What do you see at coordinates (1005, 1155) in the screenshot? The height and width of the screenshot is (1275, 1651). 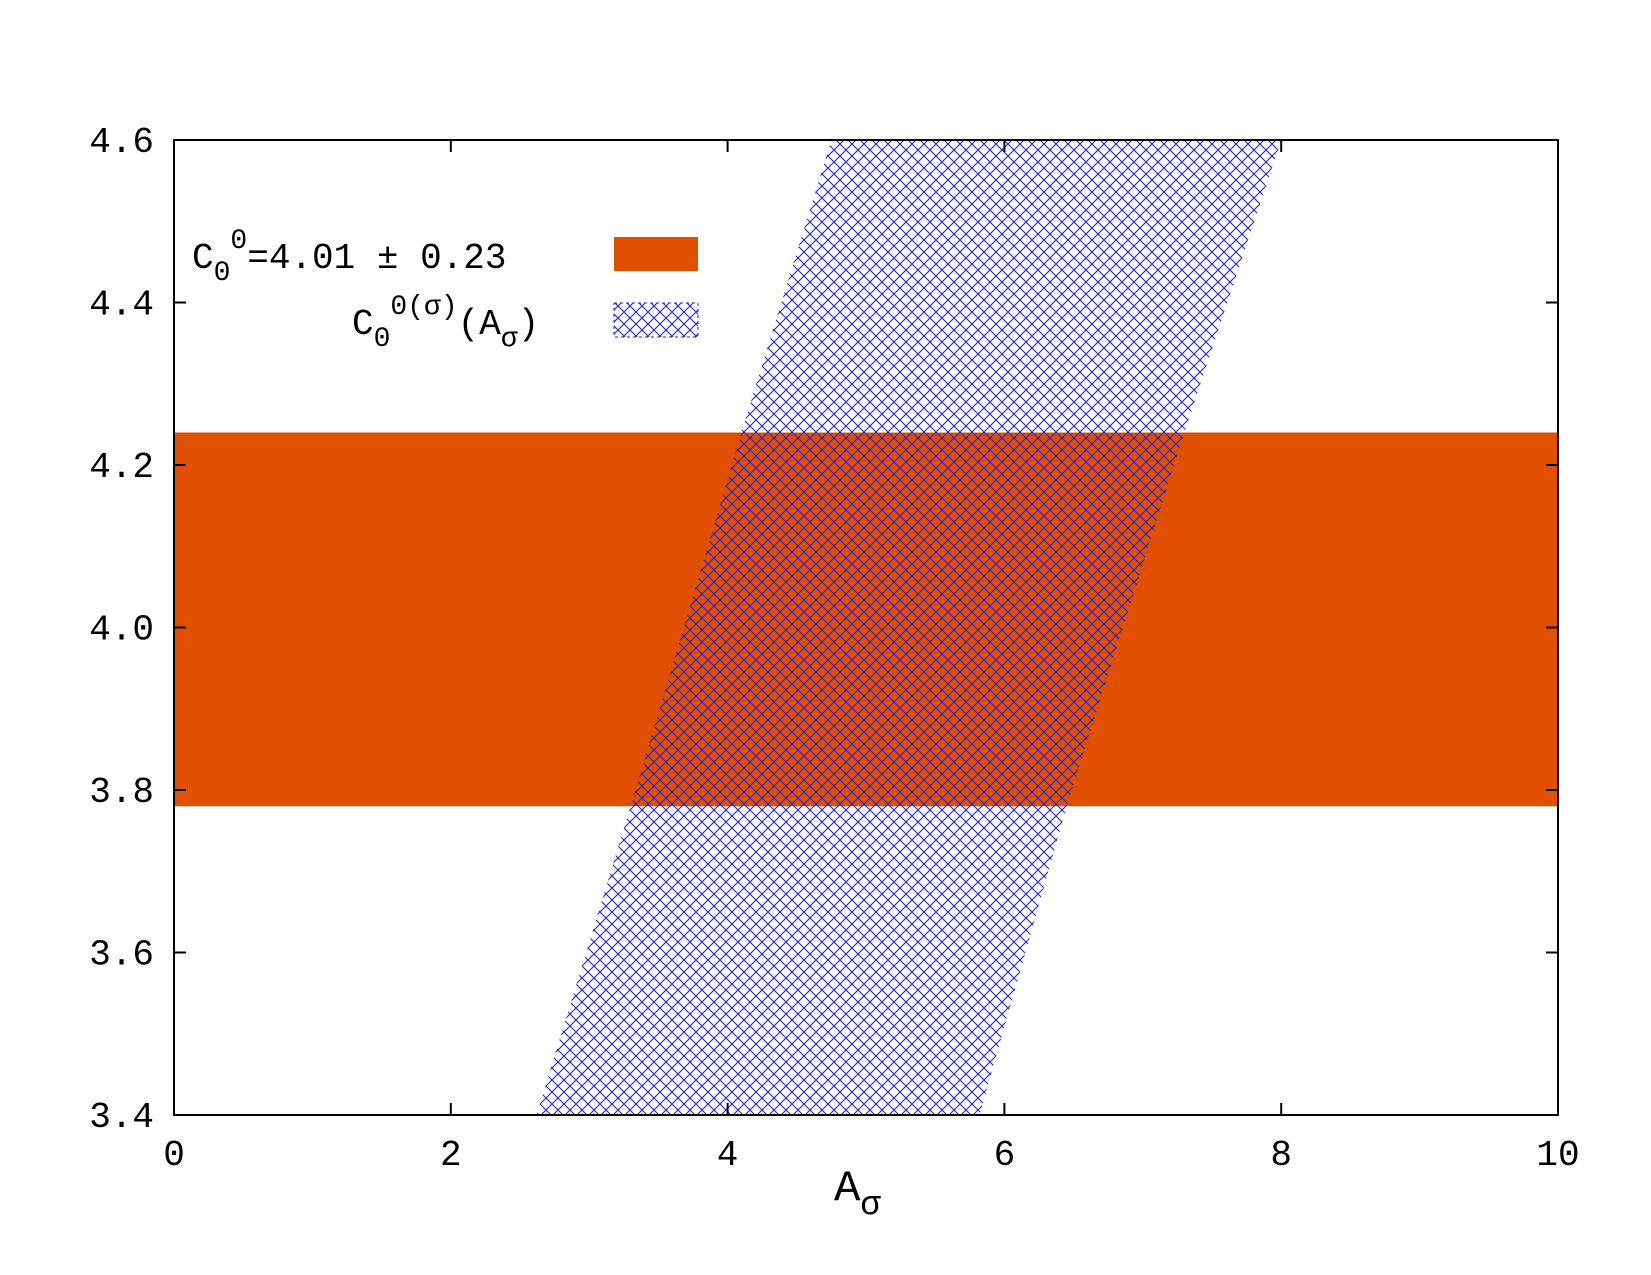 I see `x-tick-label: 6` at bounding box center [1005, 1155].